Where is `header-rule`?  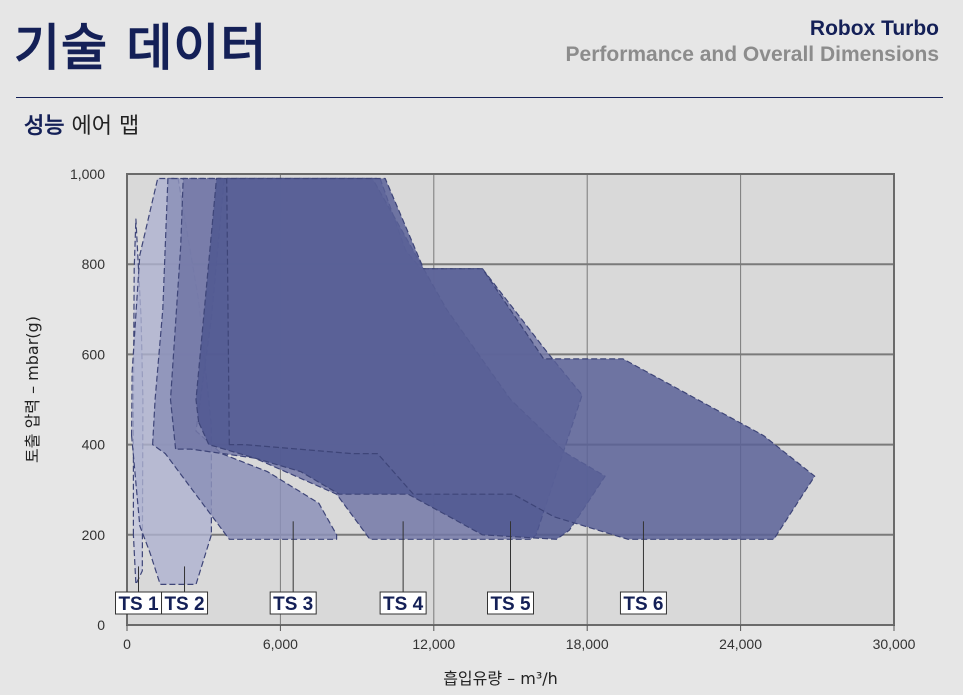 header-rule is located at coordinates (479, 97).